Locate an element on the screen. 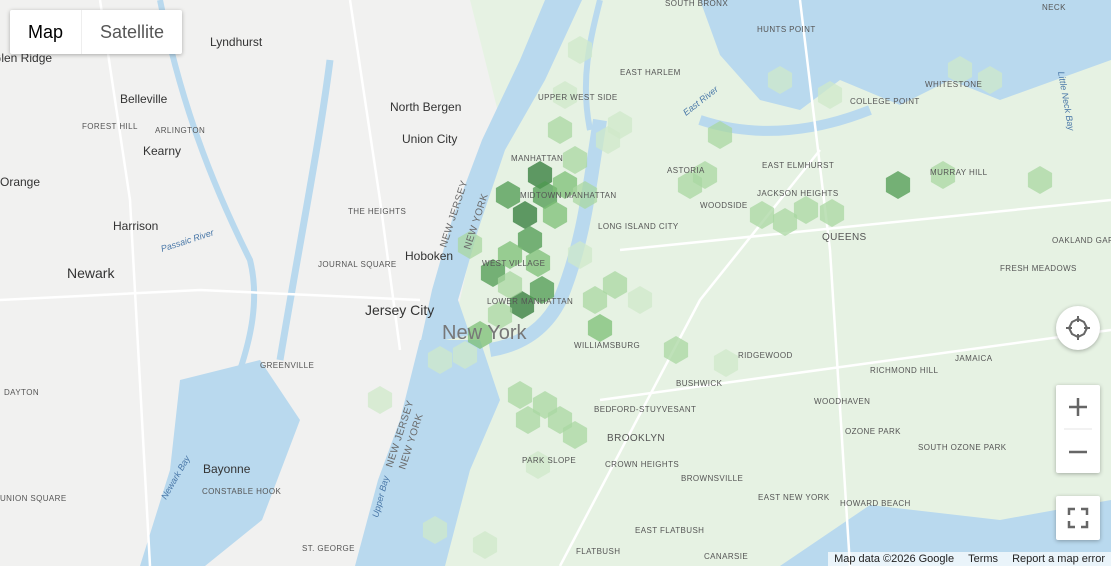 The height and width of the screenshot is (566, 1111). map-button: Map is located at coordinates (46, 32).